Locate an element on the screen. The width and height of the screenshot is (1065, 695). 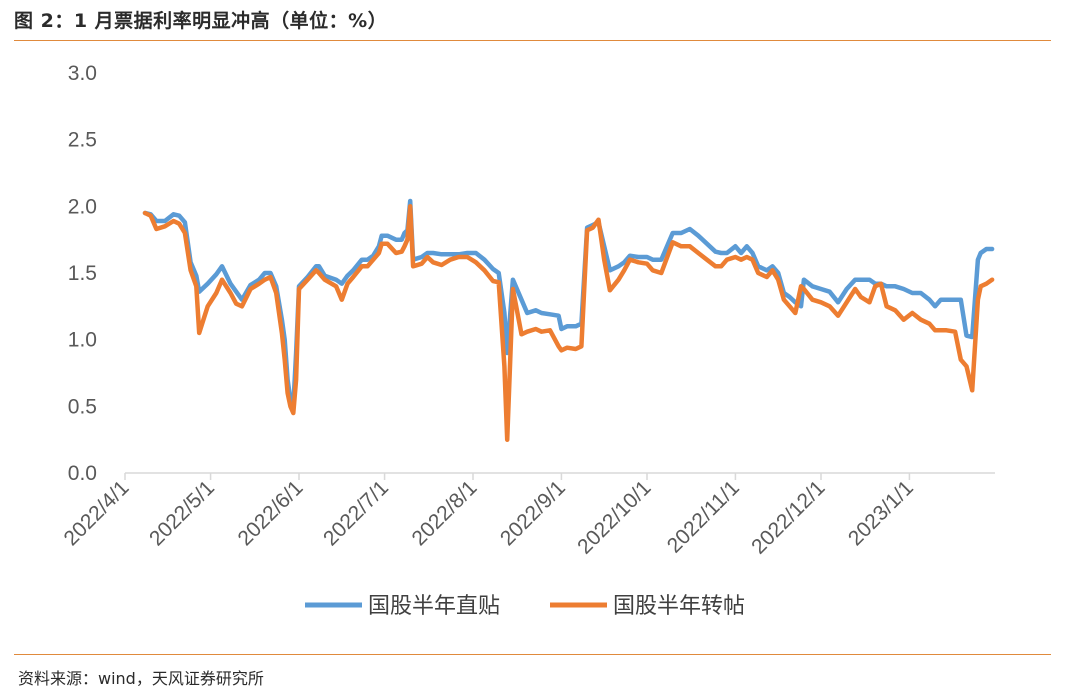
footer-divider is located at coordinates (532, 654).